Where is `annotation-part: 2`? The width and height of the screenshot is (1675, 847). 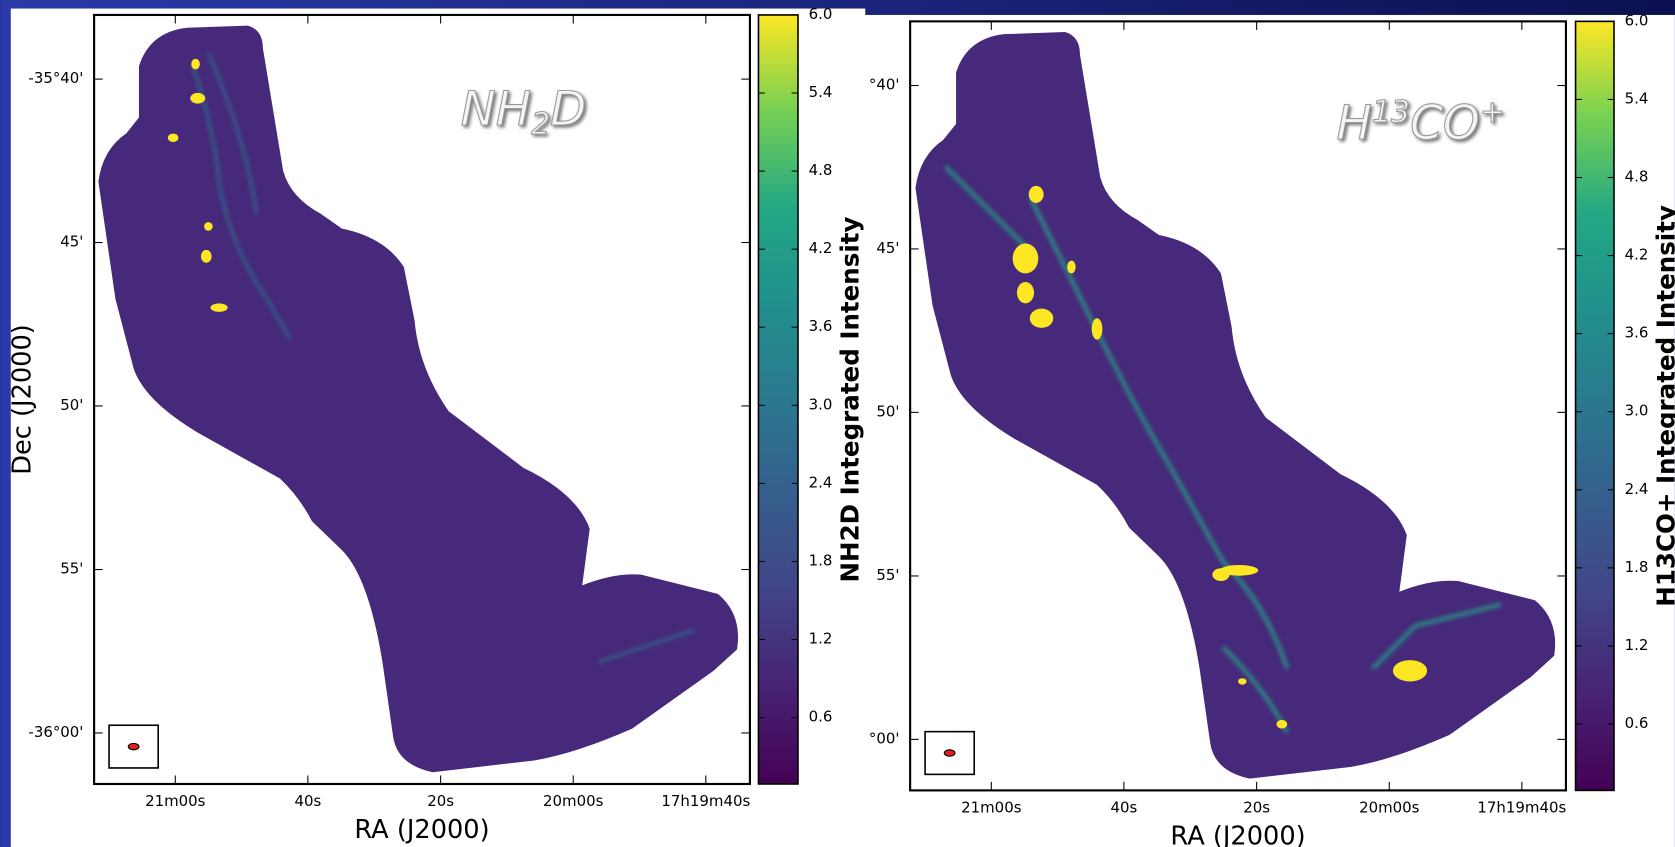
annotation-part: 2 is located at coordinates (540, 123).